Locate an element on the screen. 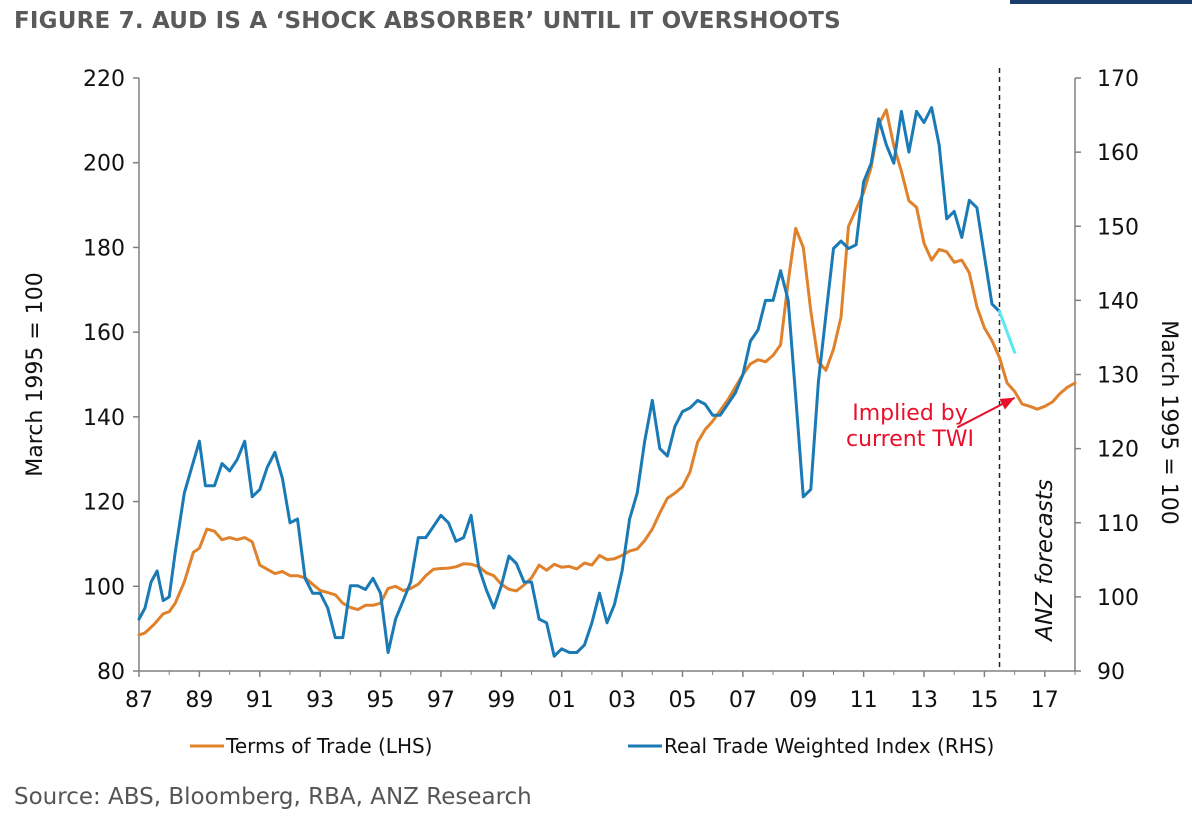 This screenshot has width=1192, height=822. y-left-tick-label: 120 is located at coordinates (104, 503).